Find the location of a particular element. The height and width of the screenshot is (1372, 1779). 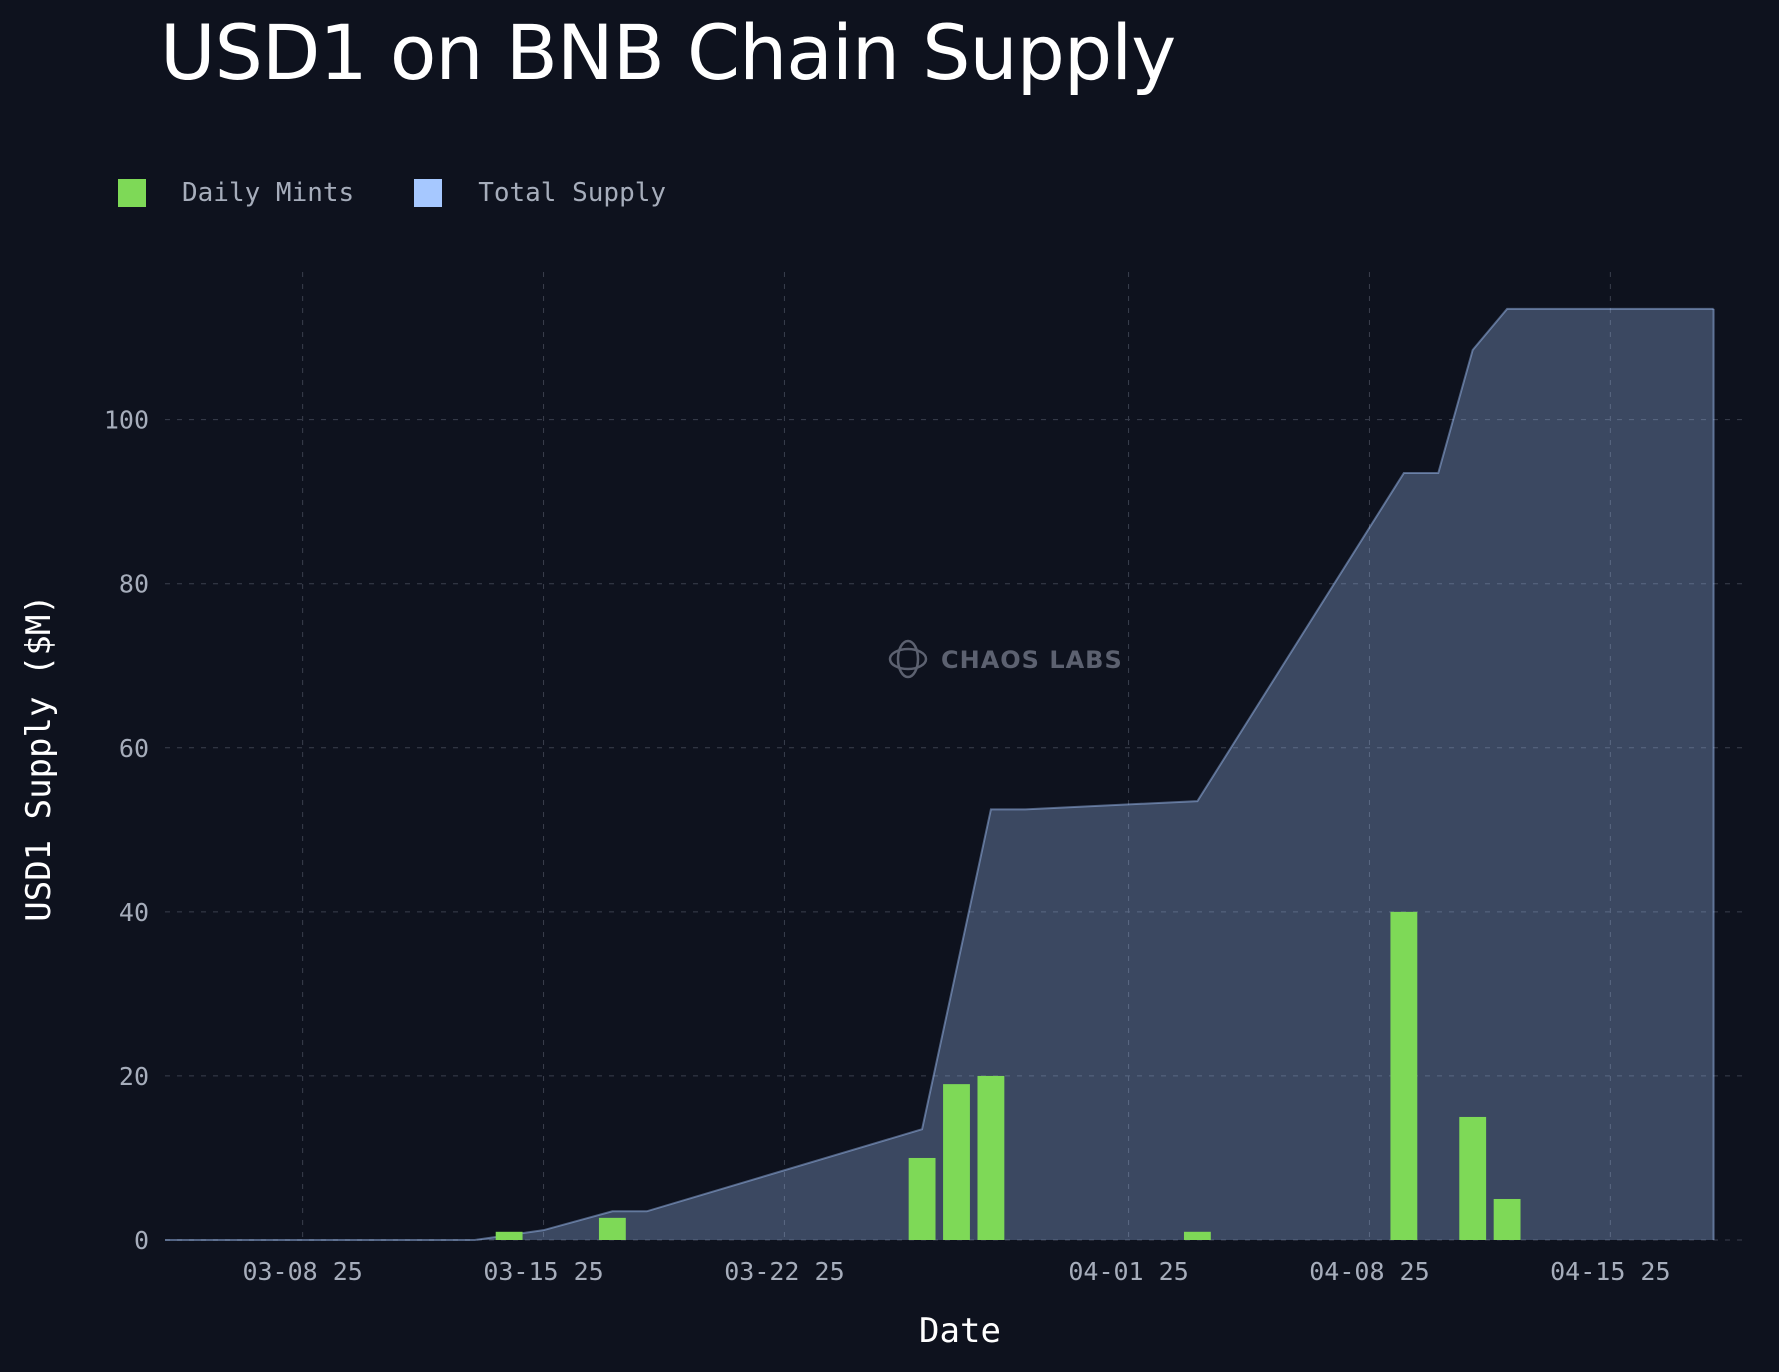

daily-mints-bars is located at coordinates (1008, 1075).